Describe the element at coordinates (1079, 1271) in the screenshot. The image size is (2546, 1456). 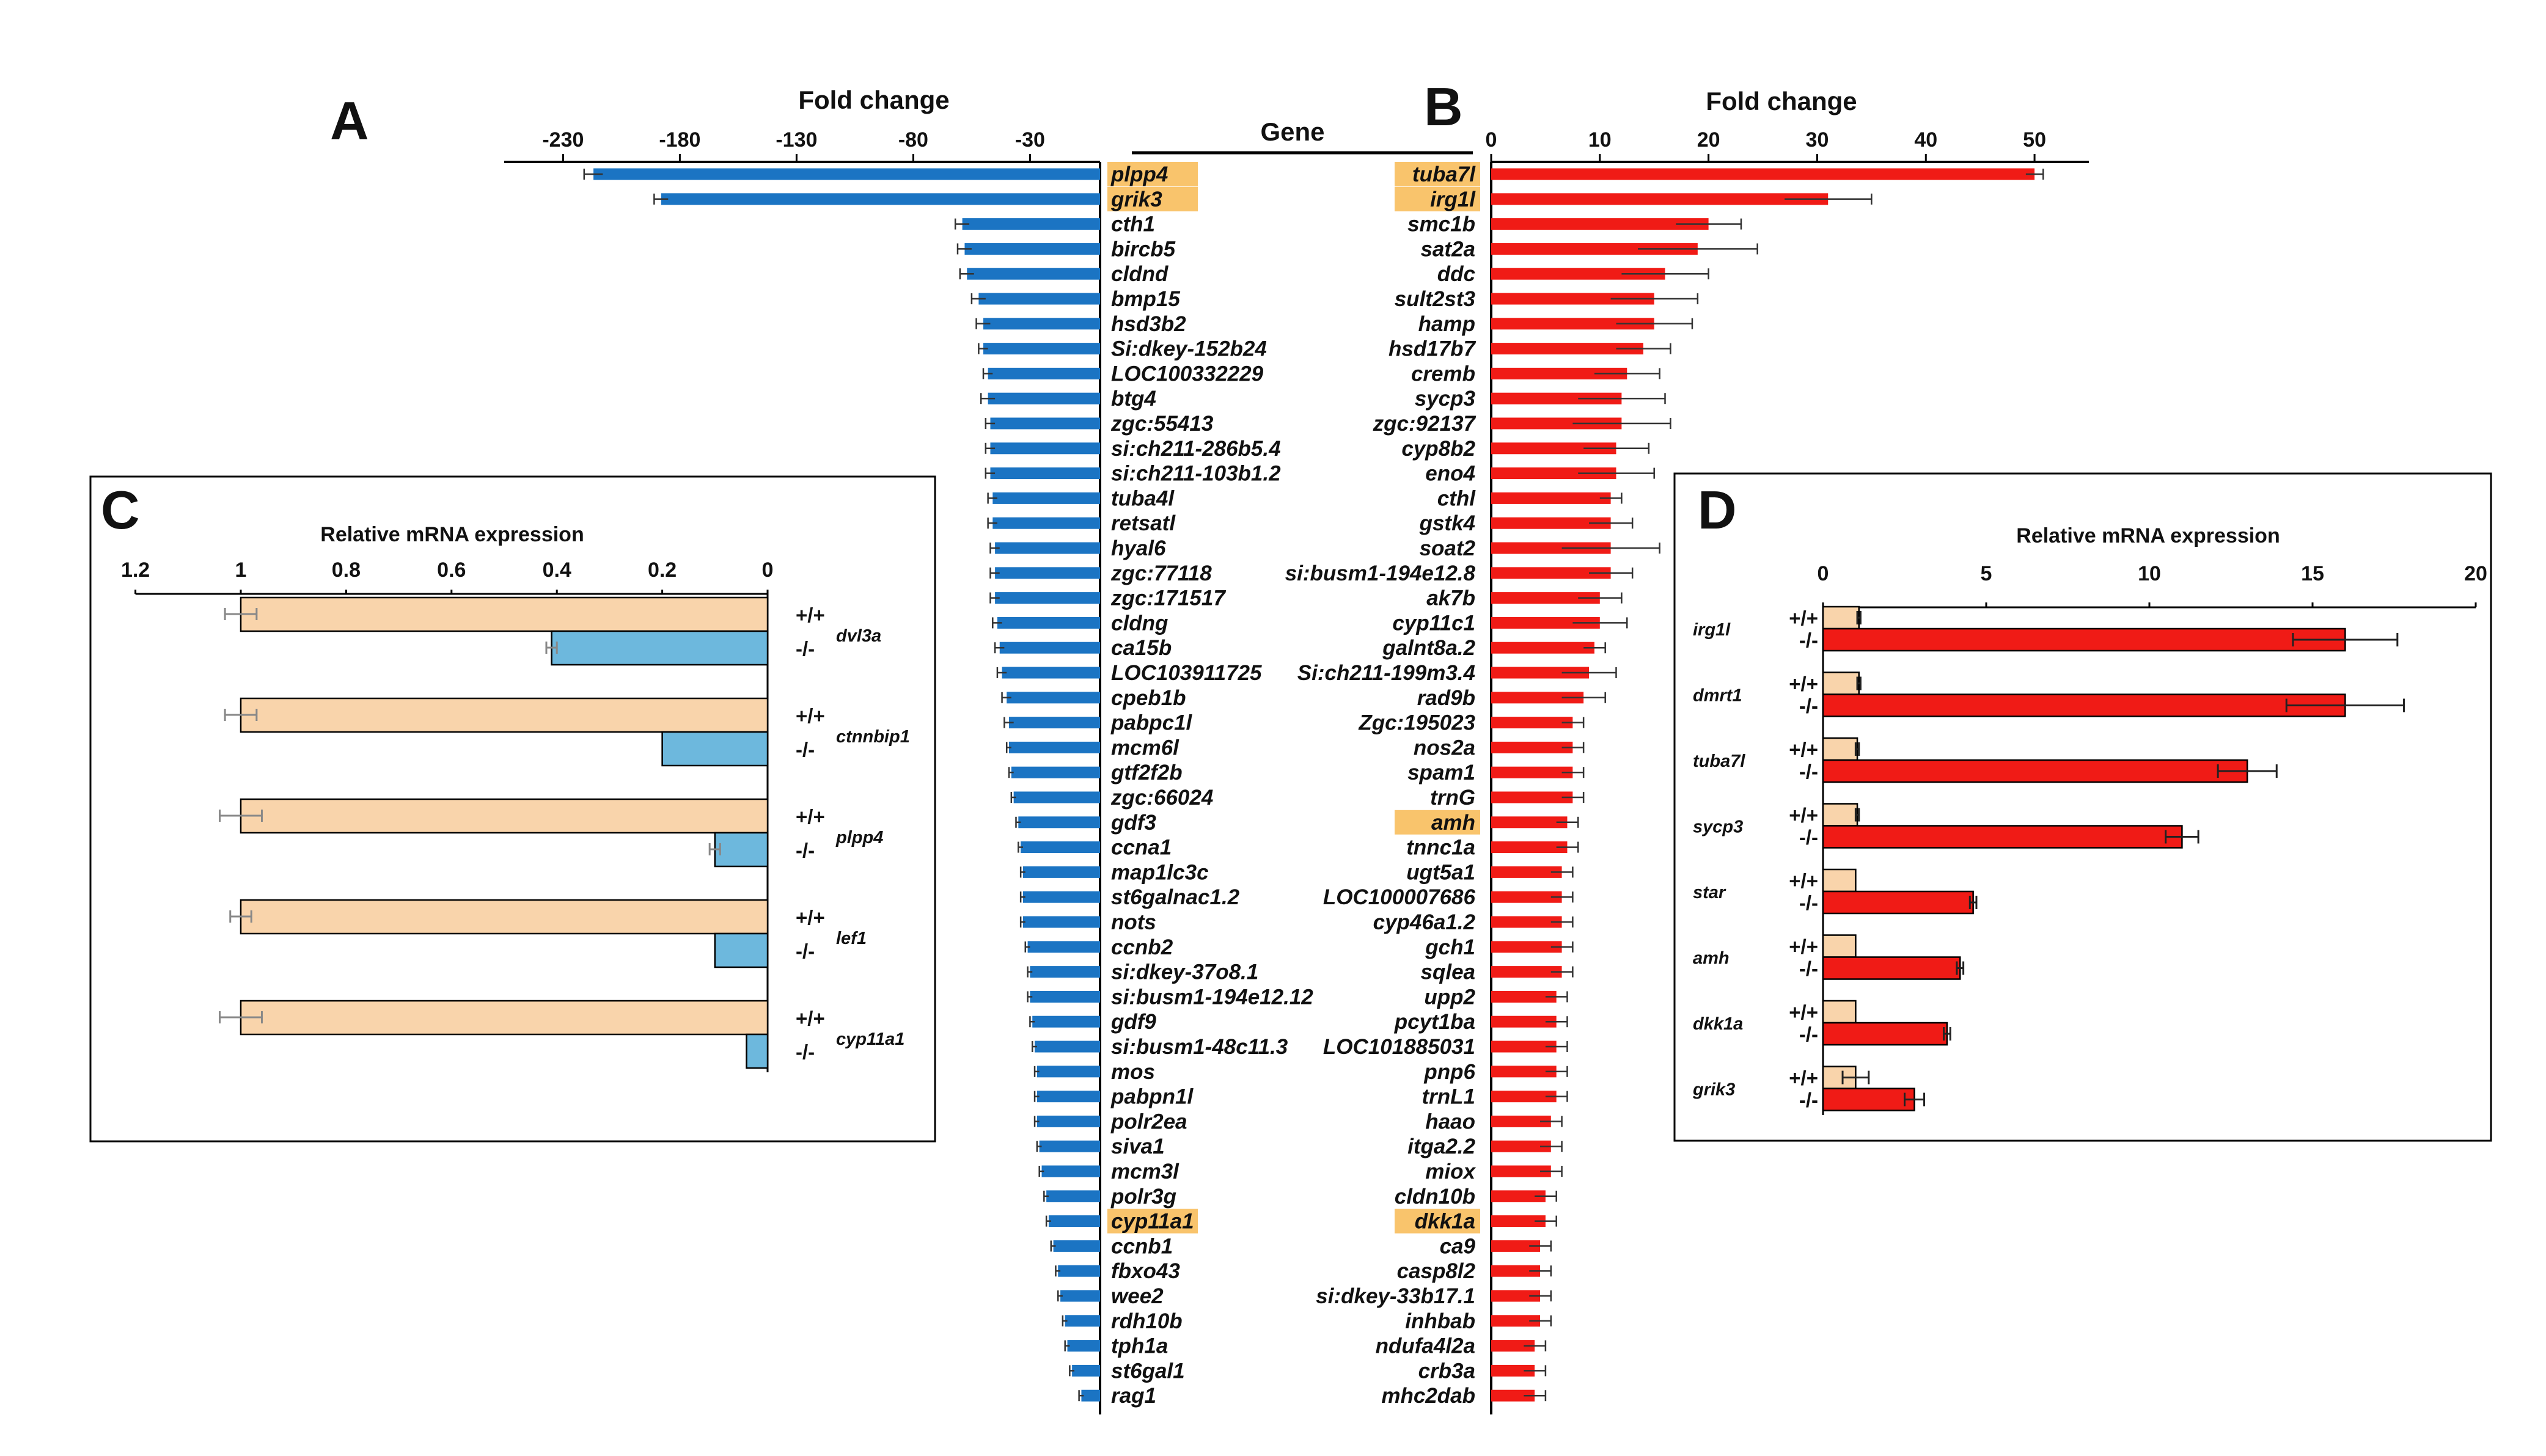
I see `panel-a-bar-fbxo43` at that location.